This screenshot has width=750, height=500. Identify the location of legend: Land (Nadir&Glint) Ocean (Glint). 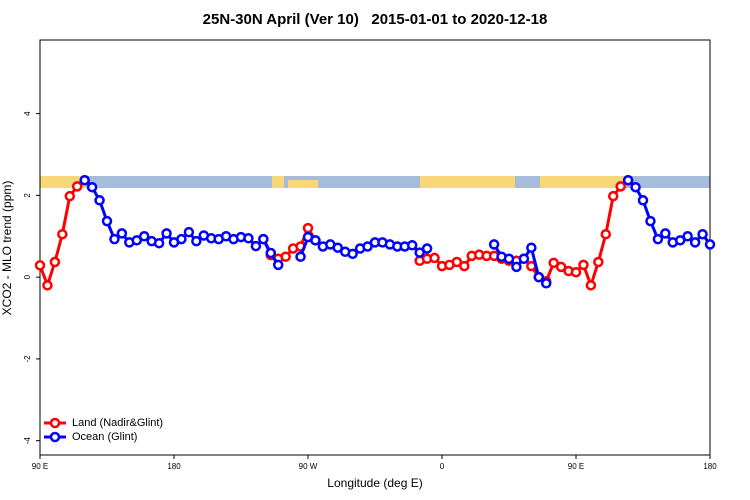
(103, 430).